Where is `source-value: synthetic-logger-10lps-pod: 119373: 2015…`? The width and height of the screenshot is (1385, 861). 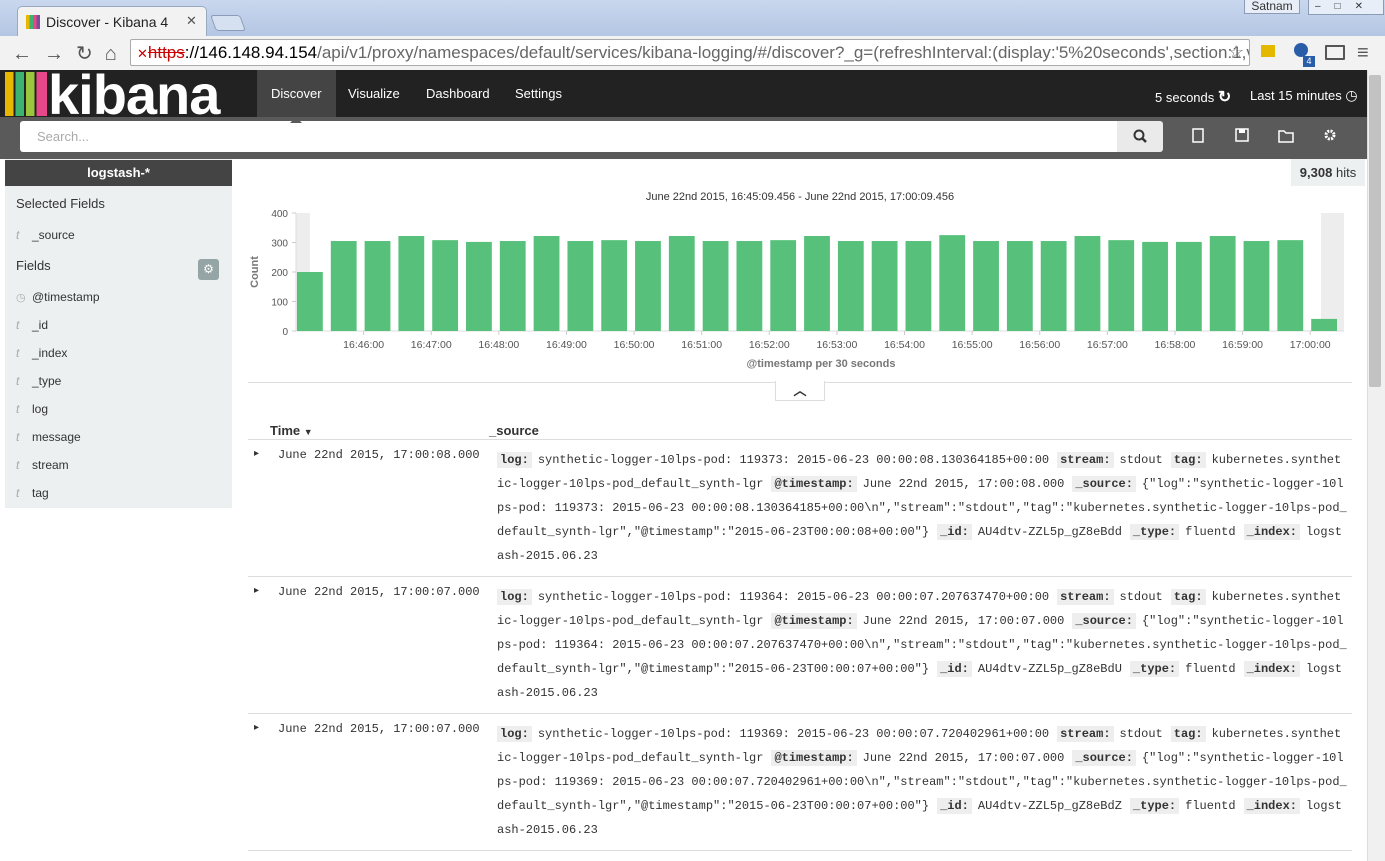
source-value: synthetic-logger-10lps-pod: 119373: 2015… is located at coordinates (793, 460).